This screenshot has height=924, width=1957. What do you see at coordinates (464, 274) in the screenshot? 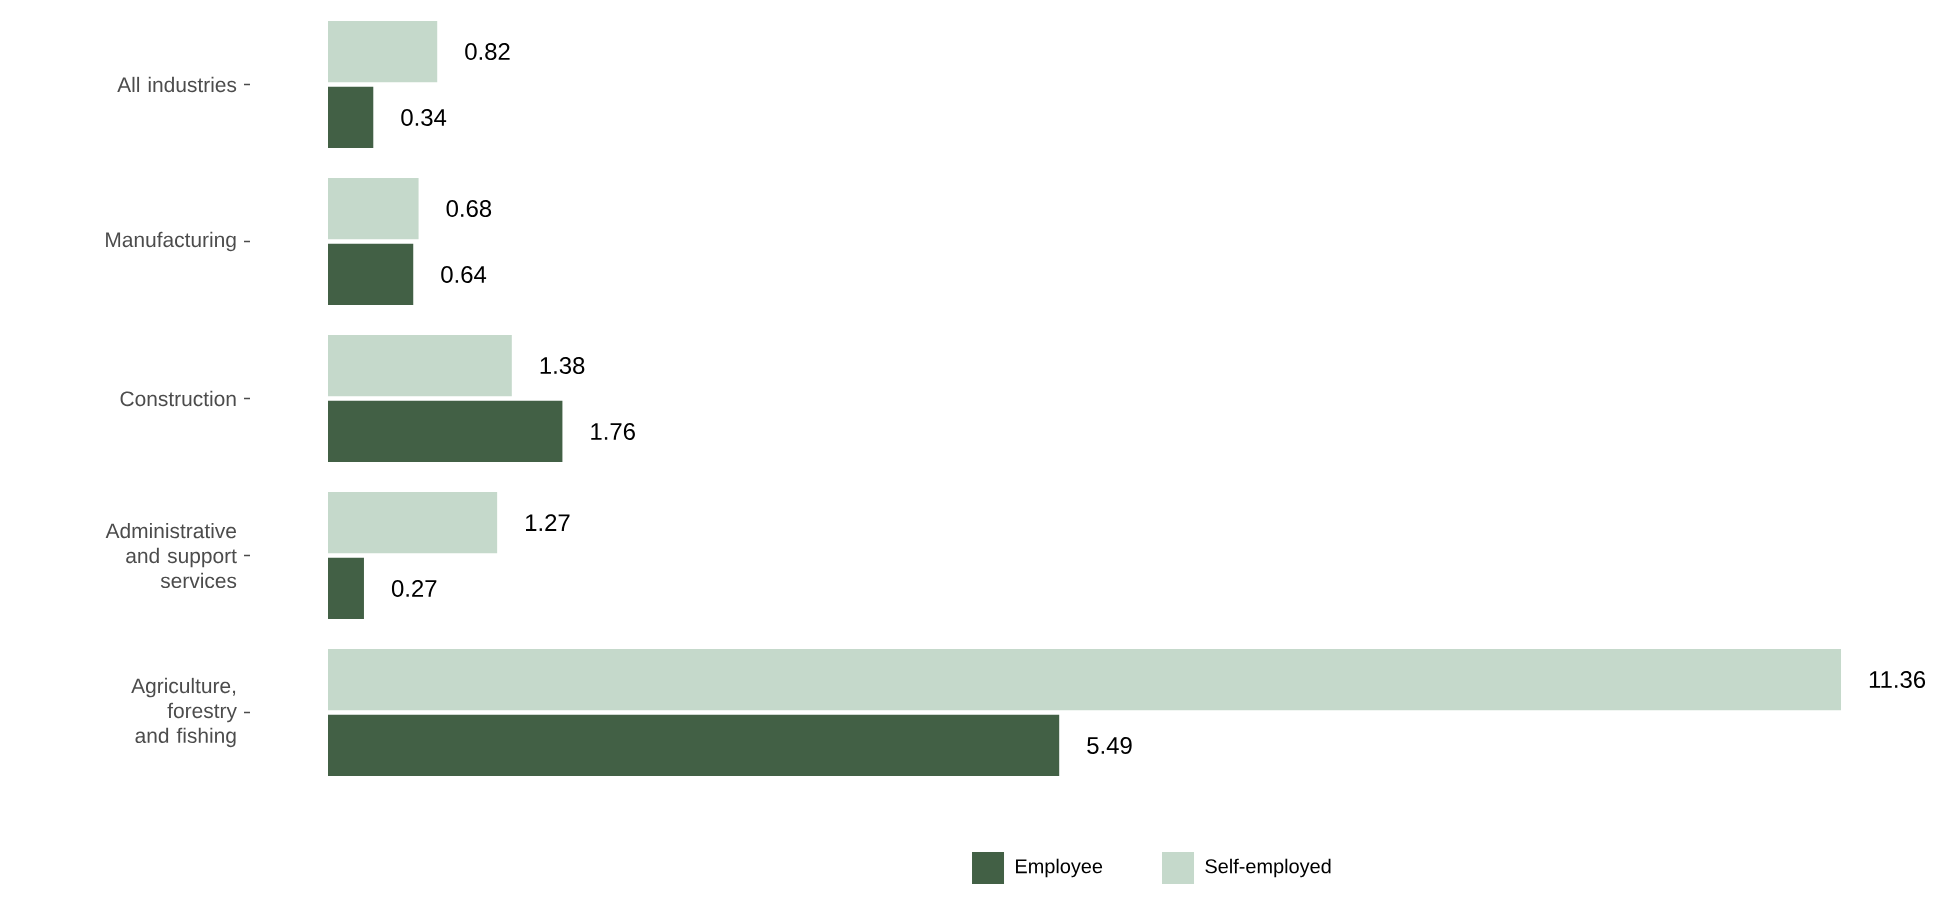
I see `data-label: 0.64` at bounding box center [464, 274].